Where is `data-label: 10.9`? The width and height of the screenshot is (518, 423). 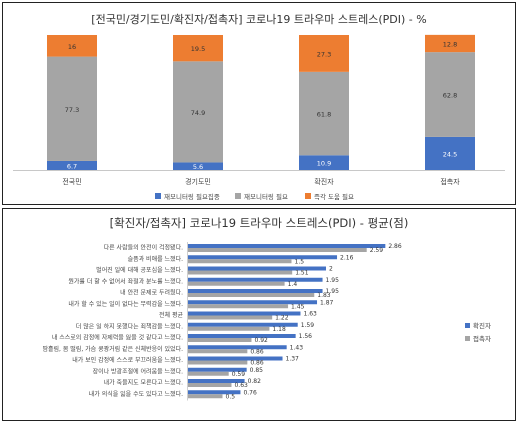
data-label: 10.9 is located at coordinates (324, 164).